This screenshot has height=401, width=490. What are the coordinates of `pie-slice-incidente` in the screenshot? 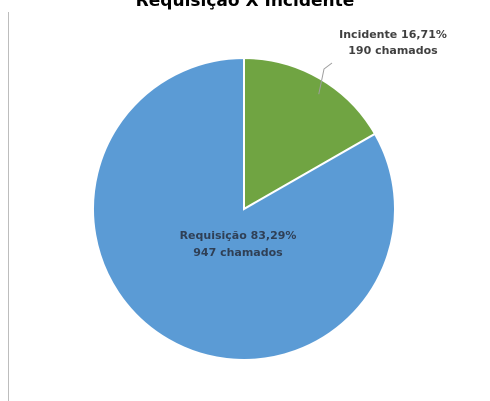 It's located at (310, 133).